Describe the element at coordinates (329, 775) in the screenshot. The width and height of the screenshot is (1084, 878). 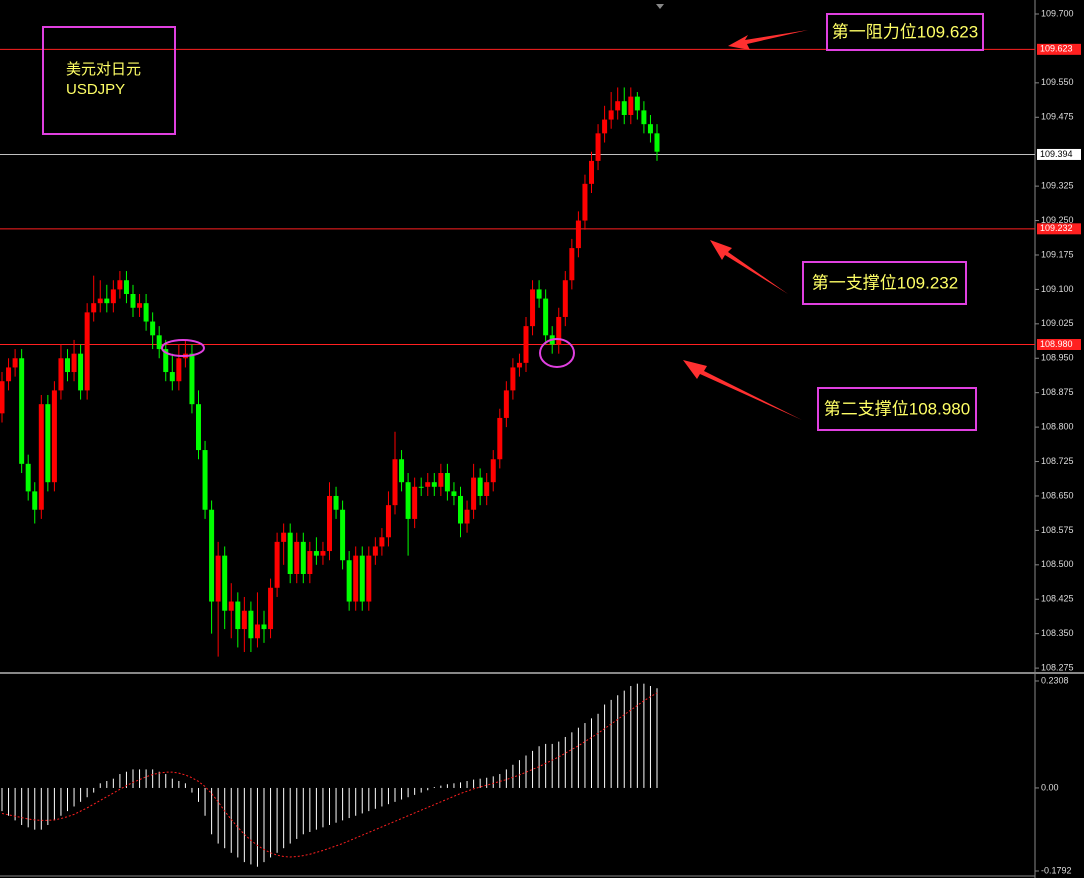
I see `signal-line` at that location.